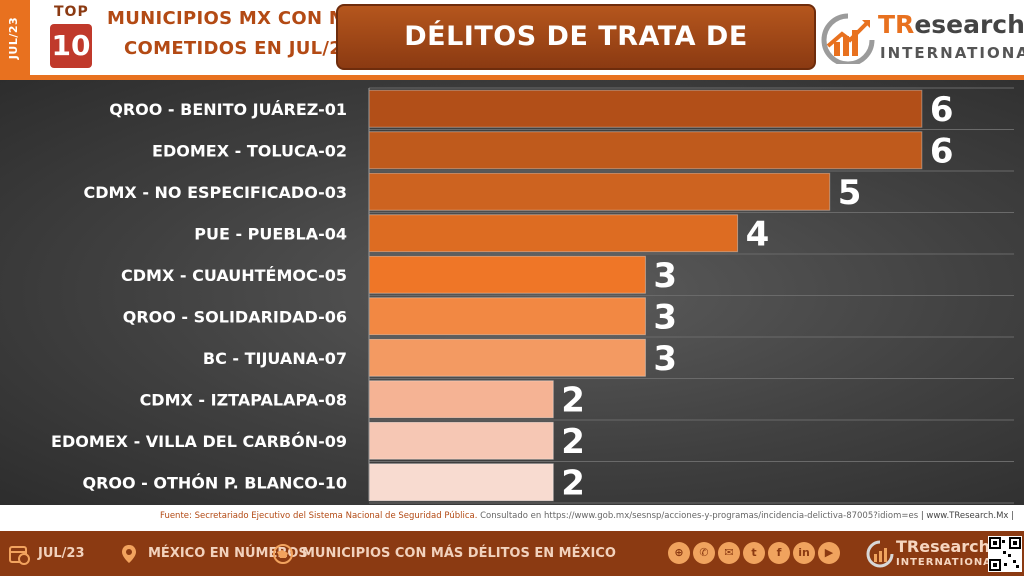  What do you see at coordinates (829, 553) in the screenshot?
I see `youtube-icon: ▶` at bounding box center [829, 553].